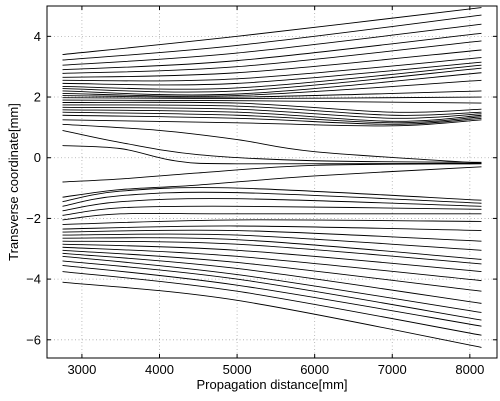 This screenshot has height=401, width=500. I want to click on y-axis-label: Transverse coordinate[mm], so click(13, 182).